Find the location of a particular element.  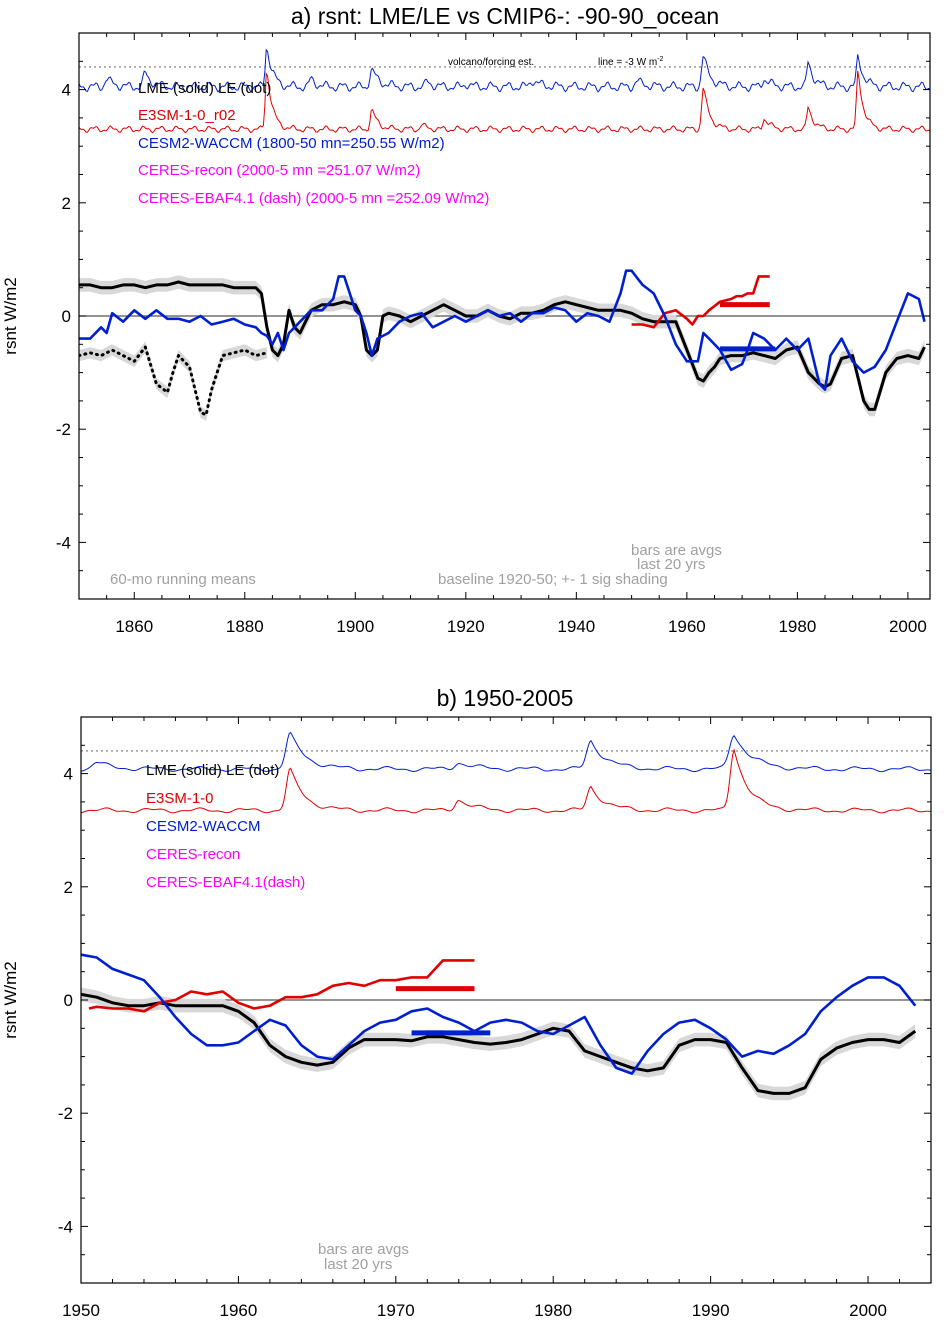

series-le-dot- is located at coordinates (174, 381).